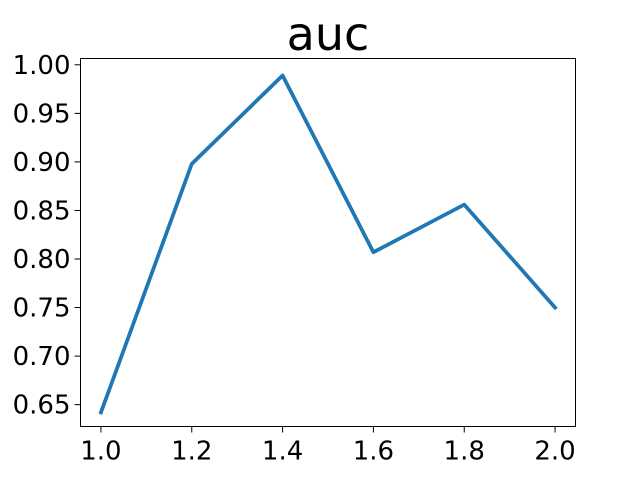 Image resolution: width=640 pixels, height=480 pixels. What do you see at coordinates (282, 452) in the screenshot?
I see `x-tick-label: 1.4` at bounding box center [282, 452].